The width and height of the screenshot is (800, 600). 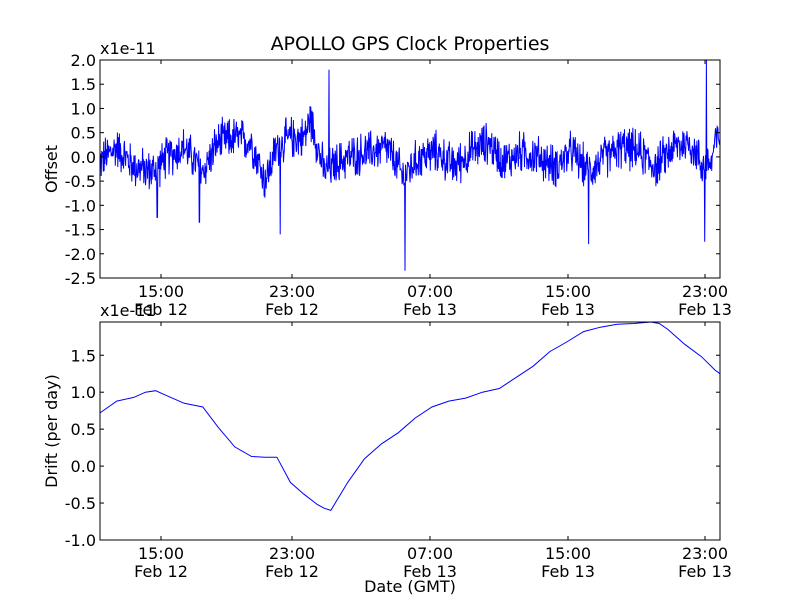 I want to click on chart-title: APOLLO GPS Clock Properties, so click(x=410, y=44).